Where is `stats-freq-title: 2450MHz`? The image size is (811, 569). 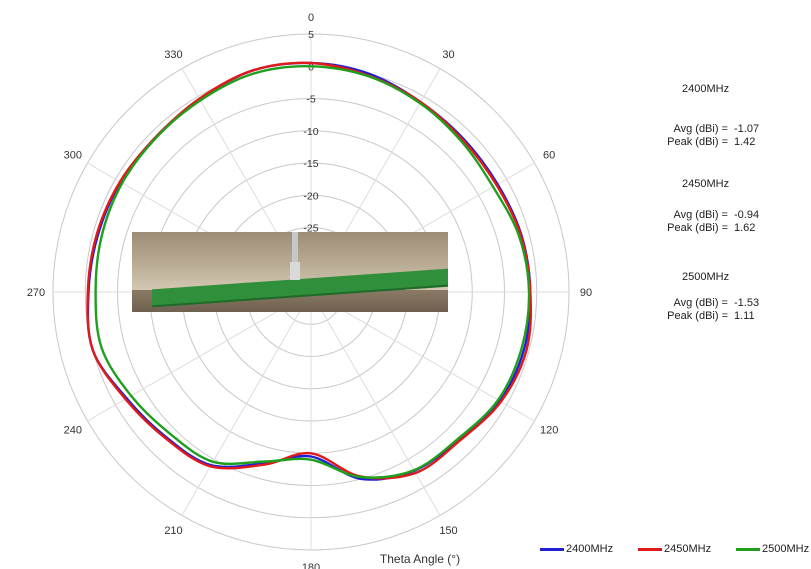 stats-freq-title: 2450MHz is located at coordinates (706, 184).